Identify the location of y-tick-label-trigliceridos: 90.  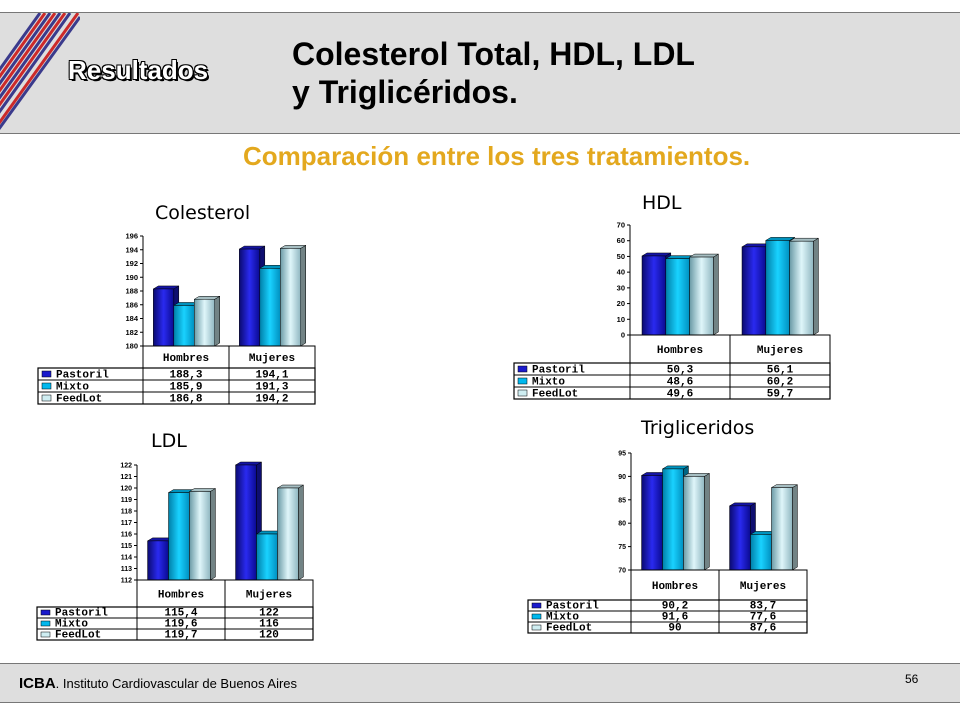
(622, 477).